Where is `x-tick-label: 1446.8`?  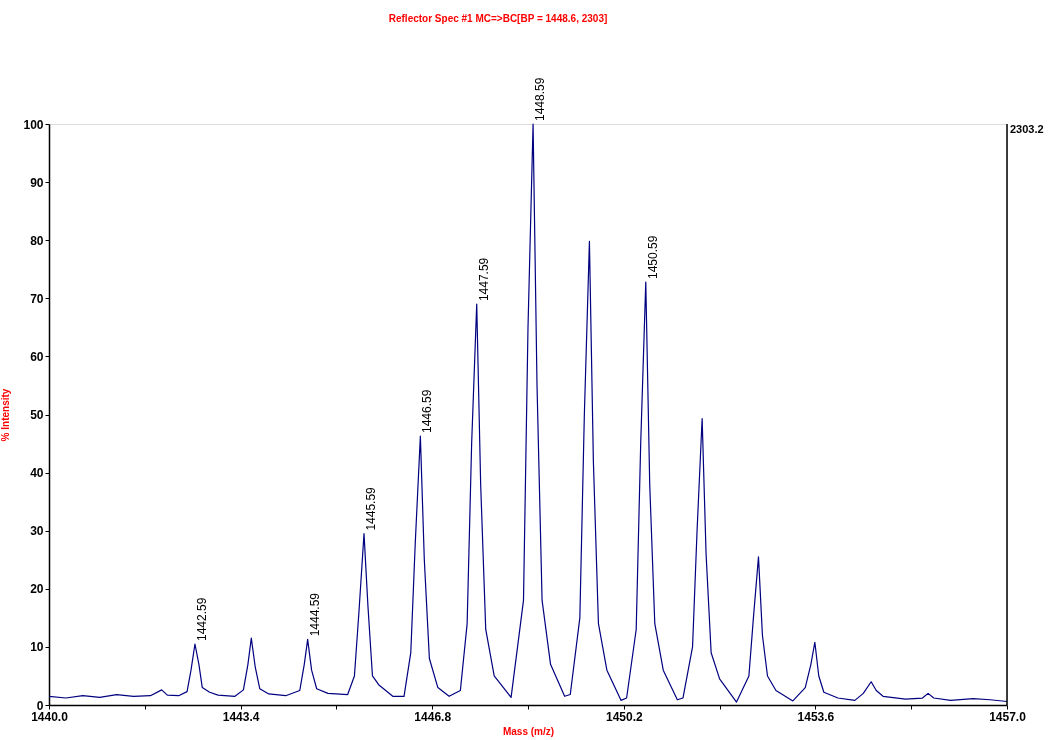
x-tick-label: 1446.8 is located at coordinates (433, 716).